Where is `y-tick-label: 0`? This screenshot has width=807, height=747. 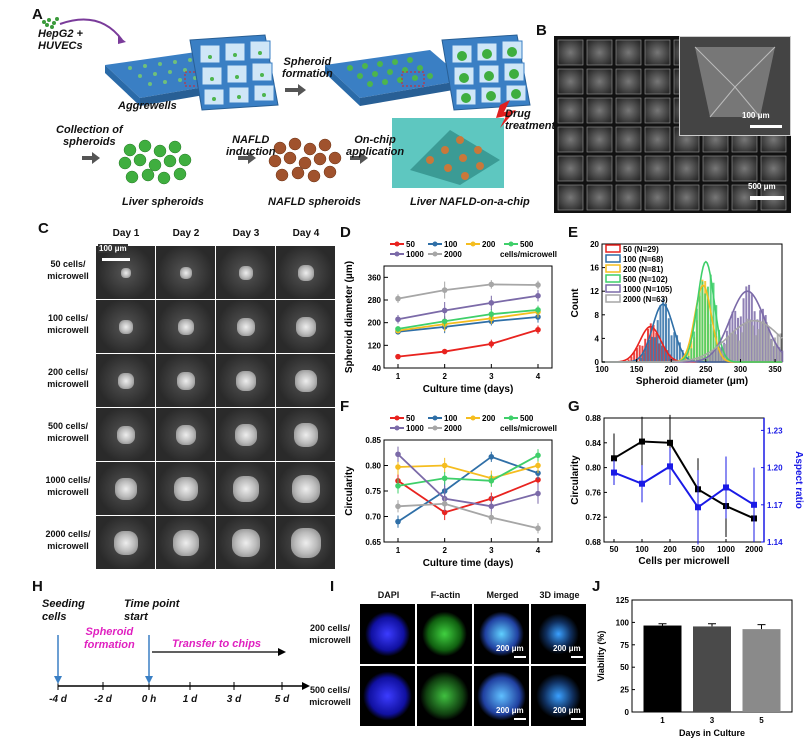
y-tick-label: 0 is located at coordinates (597, 362).